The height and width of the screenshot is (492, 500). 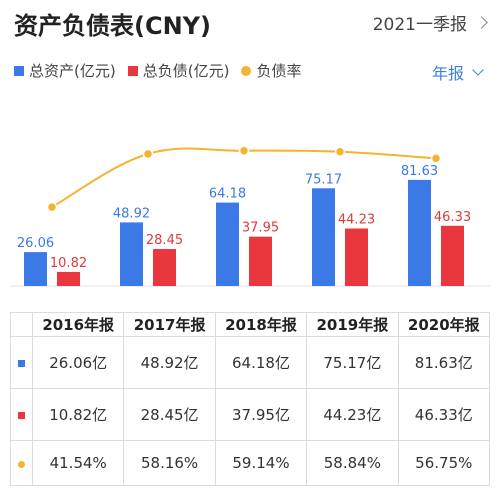 I want to click on legend-label-liabilities: 总负债(亿元), so click(x=186, y=71).